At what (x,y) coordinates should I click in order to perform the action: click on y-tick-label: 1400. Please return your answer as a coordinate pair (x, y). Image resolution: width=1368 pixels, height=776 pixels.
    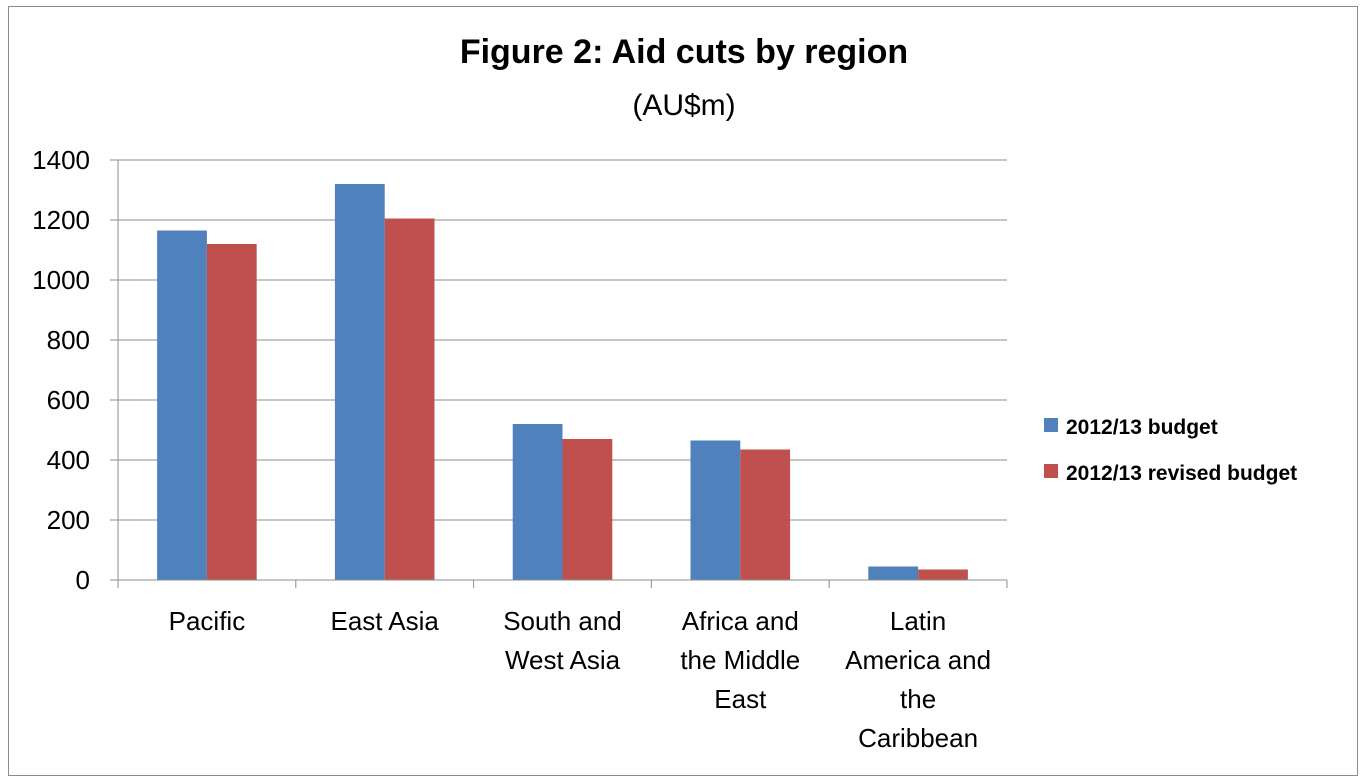
    Looking at the image, I should click on (61, 160).